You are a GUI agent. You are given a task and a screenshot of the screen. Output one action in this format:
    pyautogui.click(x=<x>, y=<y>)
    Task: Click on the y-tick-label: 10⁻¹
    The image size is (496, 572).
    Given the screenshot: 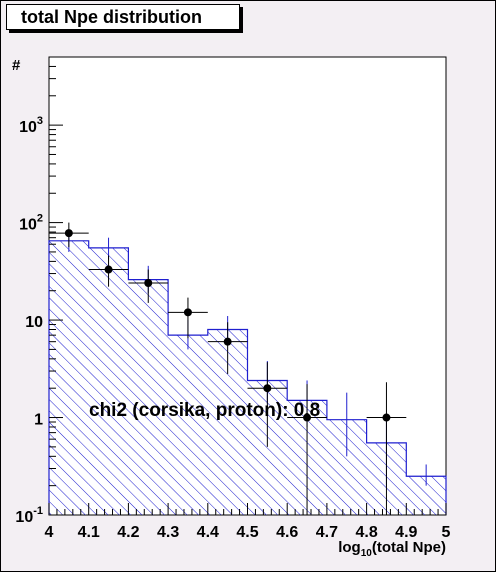 What is the action you would take?
    pyautogui.click(x=29, y=515)
    